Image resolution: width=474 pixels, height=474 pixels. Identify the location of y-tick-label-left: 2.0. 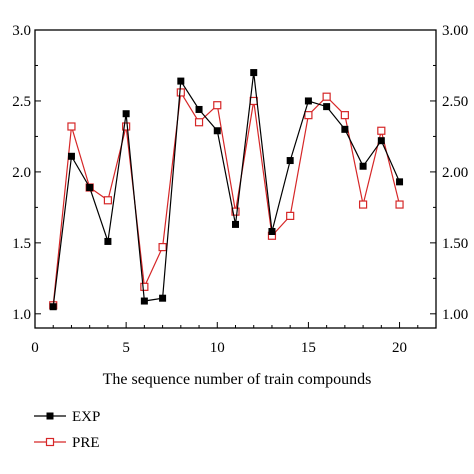
(21, 173).